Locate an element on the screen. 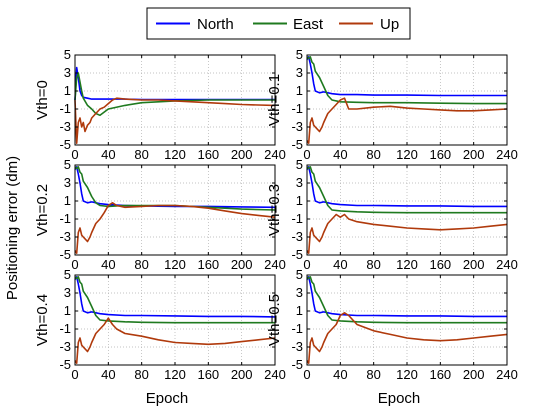 Image resolution: width=550 pixels, height=415 pixels. panel-2-ytick-label-3: 1 is located at coordinates (299, 90).